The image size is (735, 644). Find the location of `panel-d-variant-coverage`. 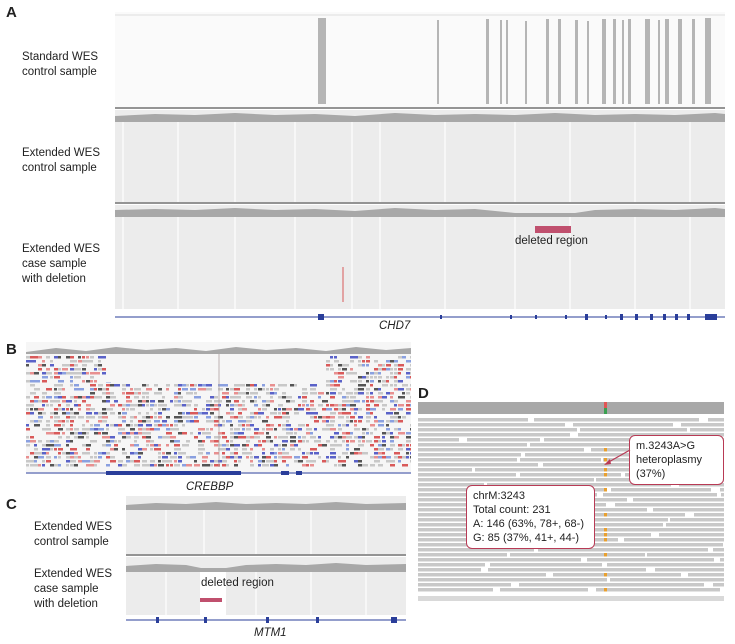

panel-d-variant-coverage is located at coordinates (605, 405).